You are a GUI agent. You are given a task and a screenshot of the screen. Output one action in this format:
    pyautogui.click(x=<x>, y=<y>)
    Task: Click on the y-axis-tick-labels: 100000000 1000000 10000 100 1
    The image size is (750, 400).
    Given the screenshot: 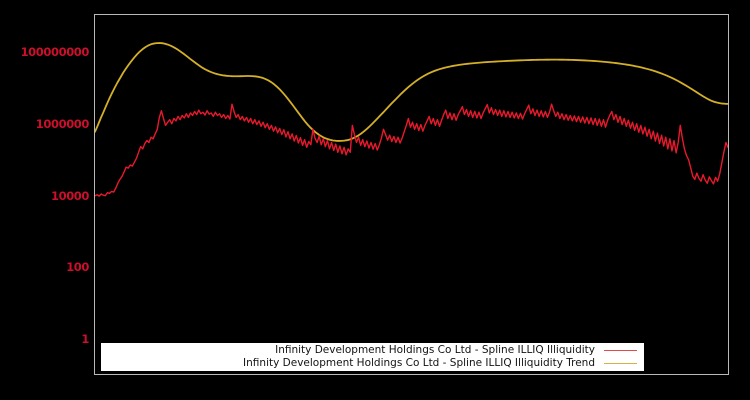 What is the action you would take?
    pyautogui.click(x=45, y=200)
    